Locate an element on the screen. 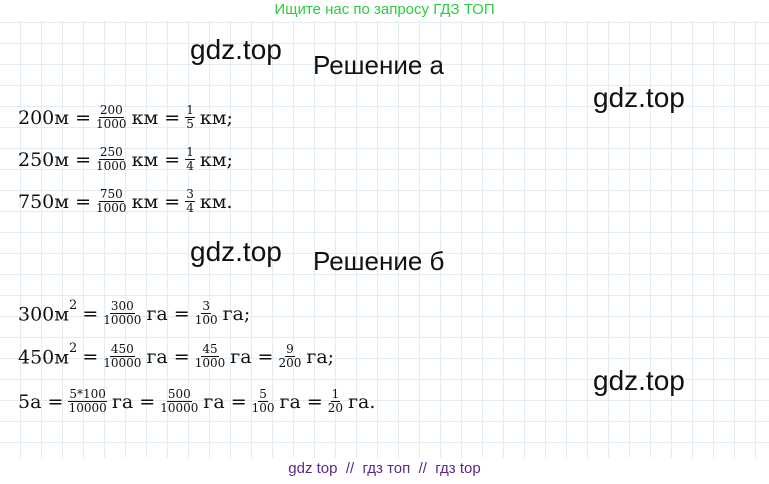 Image resolution: width=769 pixels, height=484 pixels. numerator: 500 is located at coordinates (179, 394).